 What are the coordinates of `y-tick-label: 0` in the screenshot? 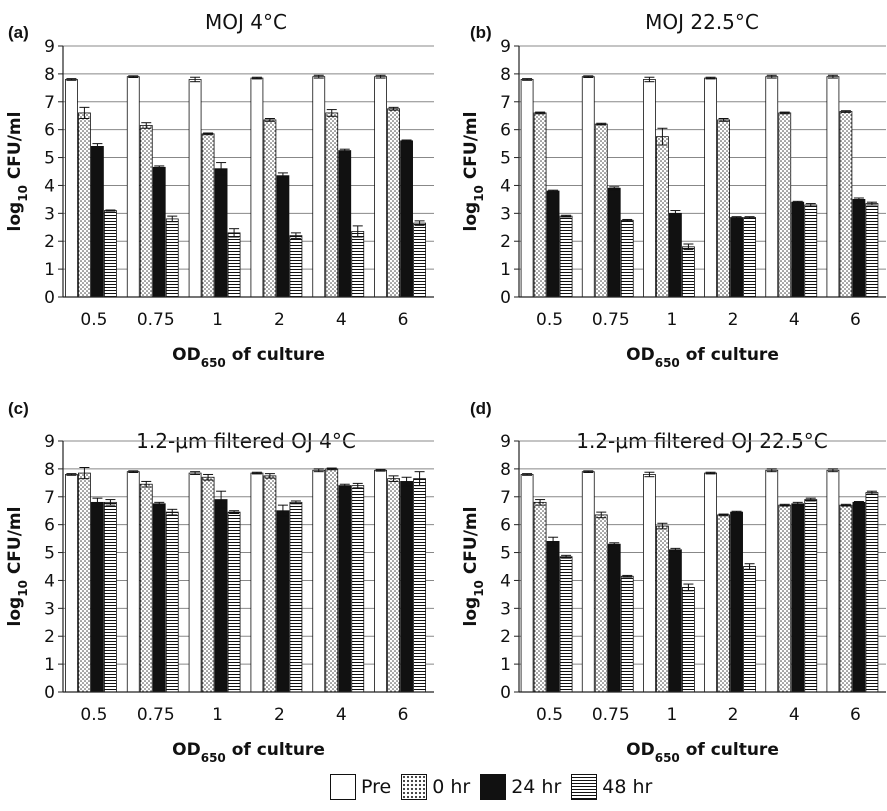 It's located at (49, 298).